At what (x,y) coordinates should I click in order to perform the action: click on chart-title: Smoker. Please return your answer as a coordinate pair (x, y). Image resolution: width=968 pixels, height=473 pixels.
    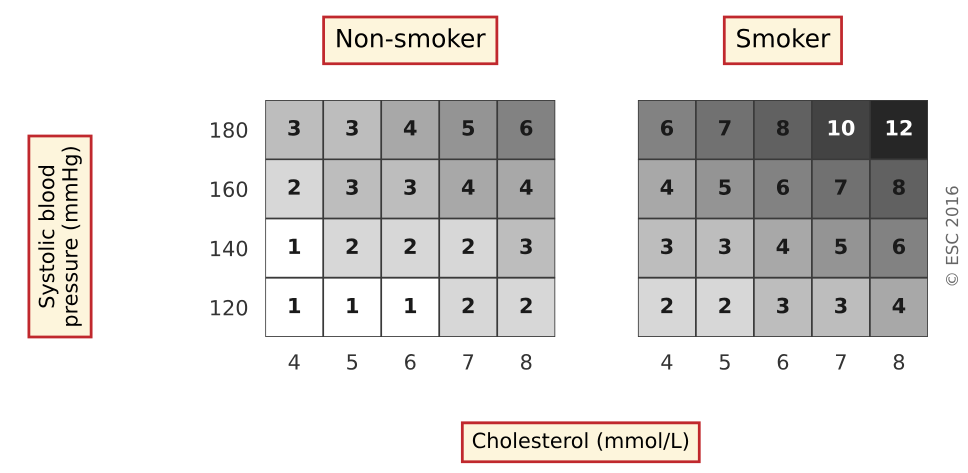
    Looking at the image, I should click on (783, 38).